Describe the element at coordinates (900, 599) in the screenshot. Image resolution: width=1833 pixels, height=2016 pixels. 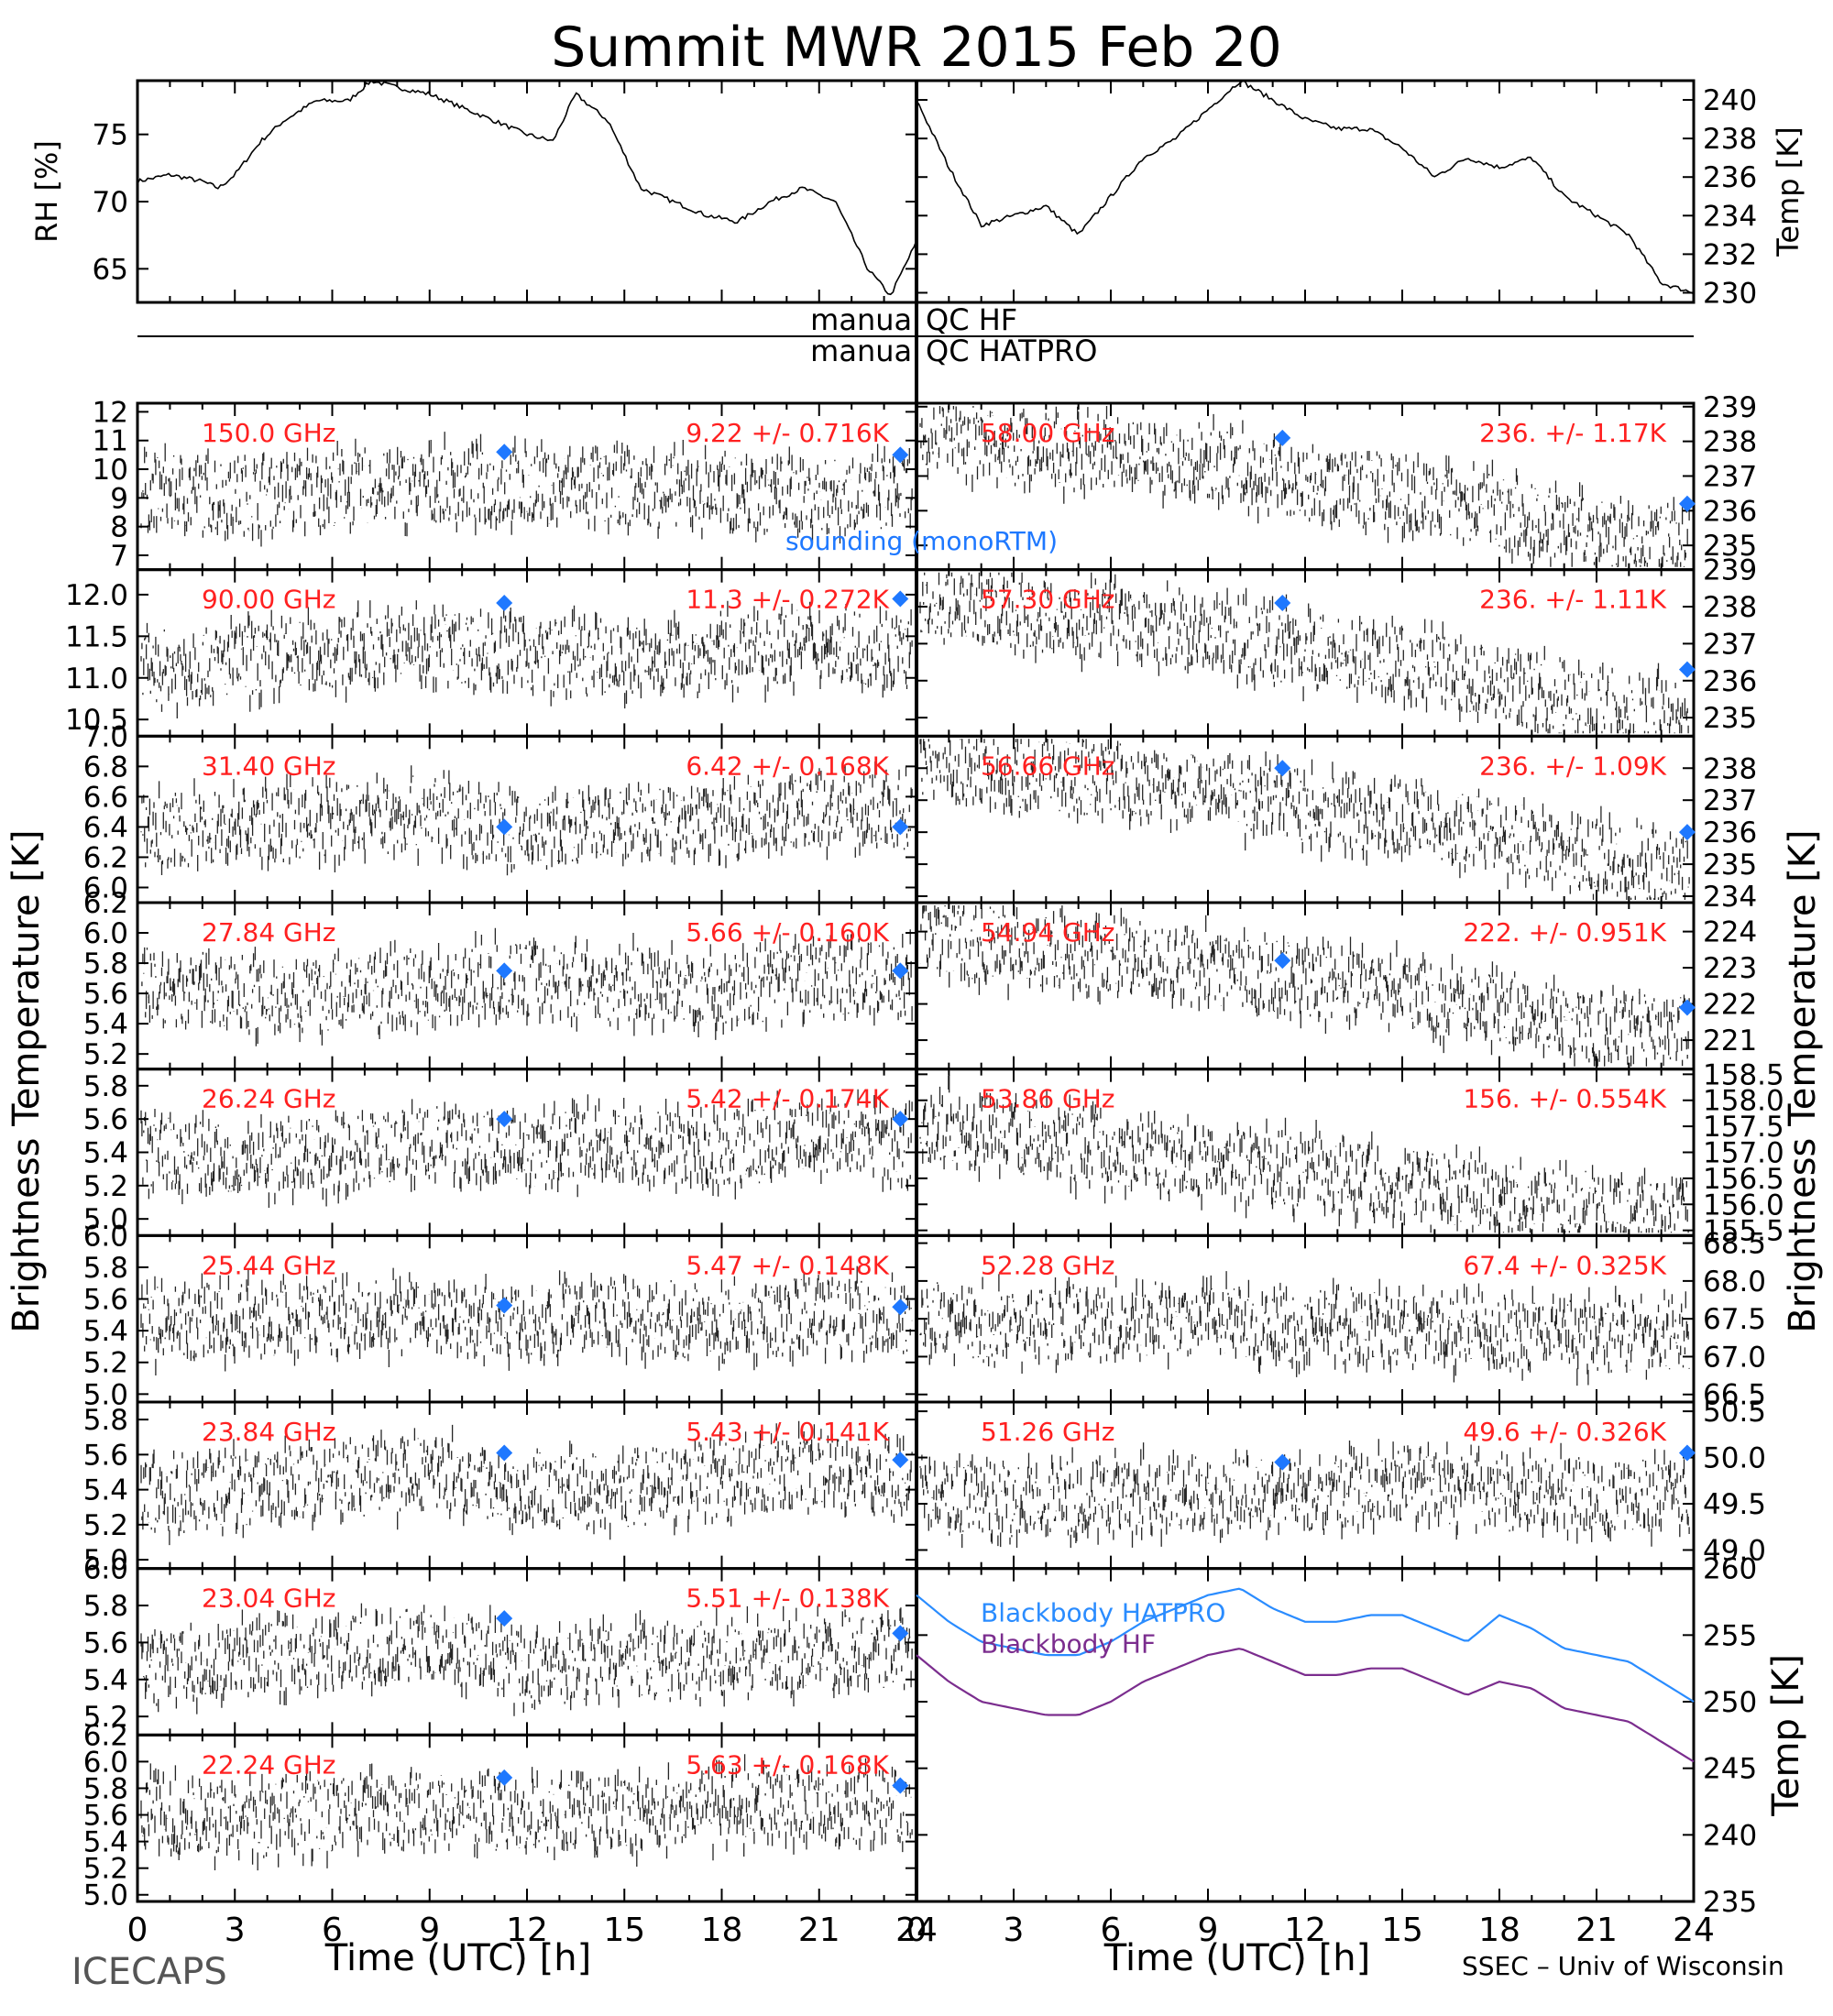
I see `channel-90-00-ghz-sounding-marker` at that location.